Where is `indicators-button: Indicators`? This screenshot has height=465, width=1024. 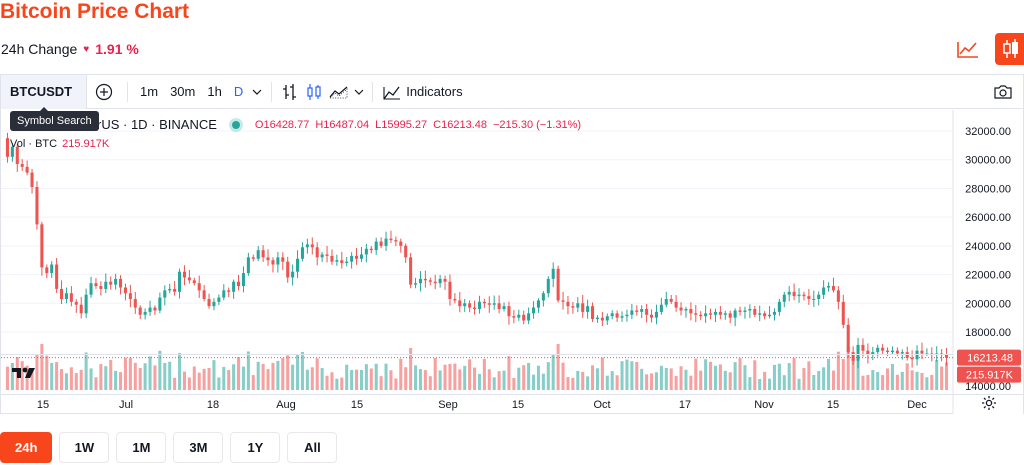
indicators-button: Indicators is located at coordinates (422, 92).